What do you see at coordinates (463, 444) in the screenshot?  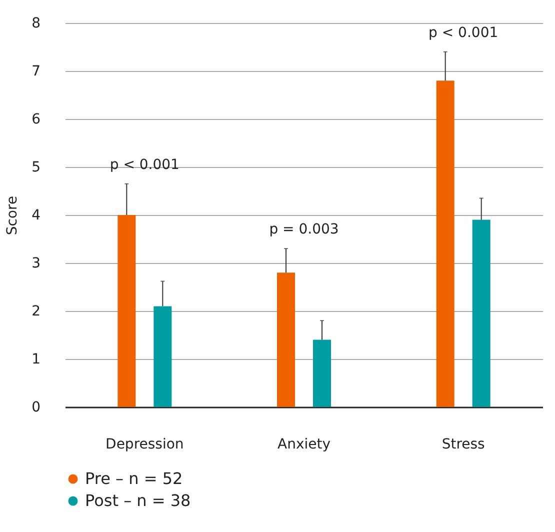 I see `x-tick-label: Stress` at bounding box center [463, 444].